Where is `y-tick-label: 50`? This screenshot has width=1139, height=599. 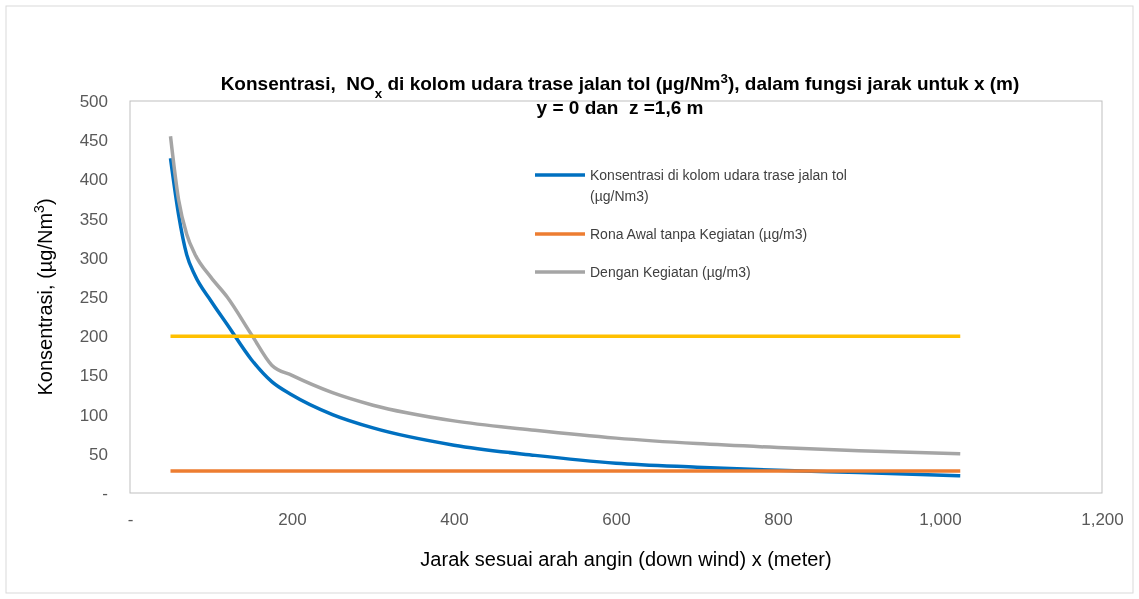
y-tick-label: 50 is located at coordinates (98, 454).